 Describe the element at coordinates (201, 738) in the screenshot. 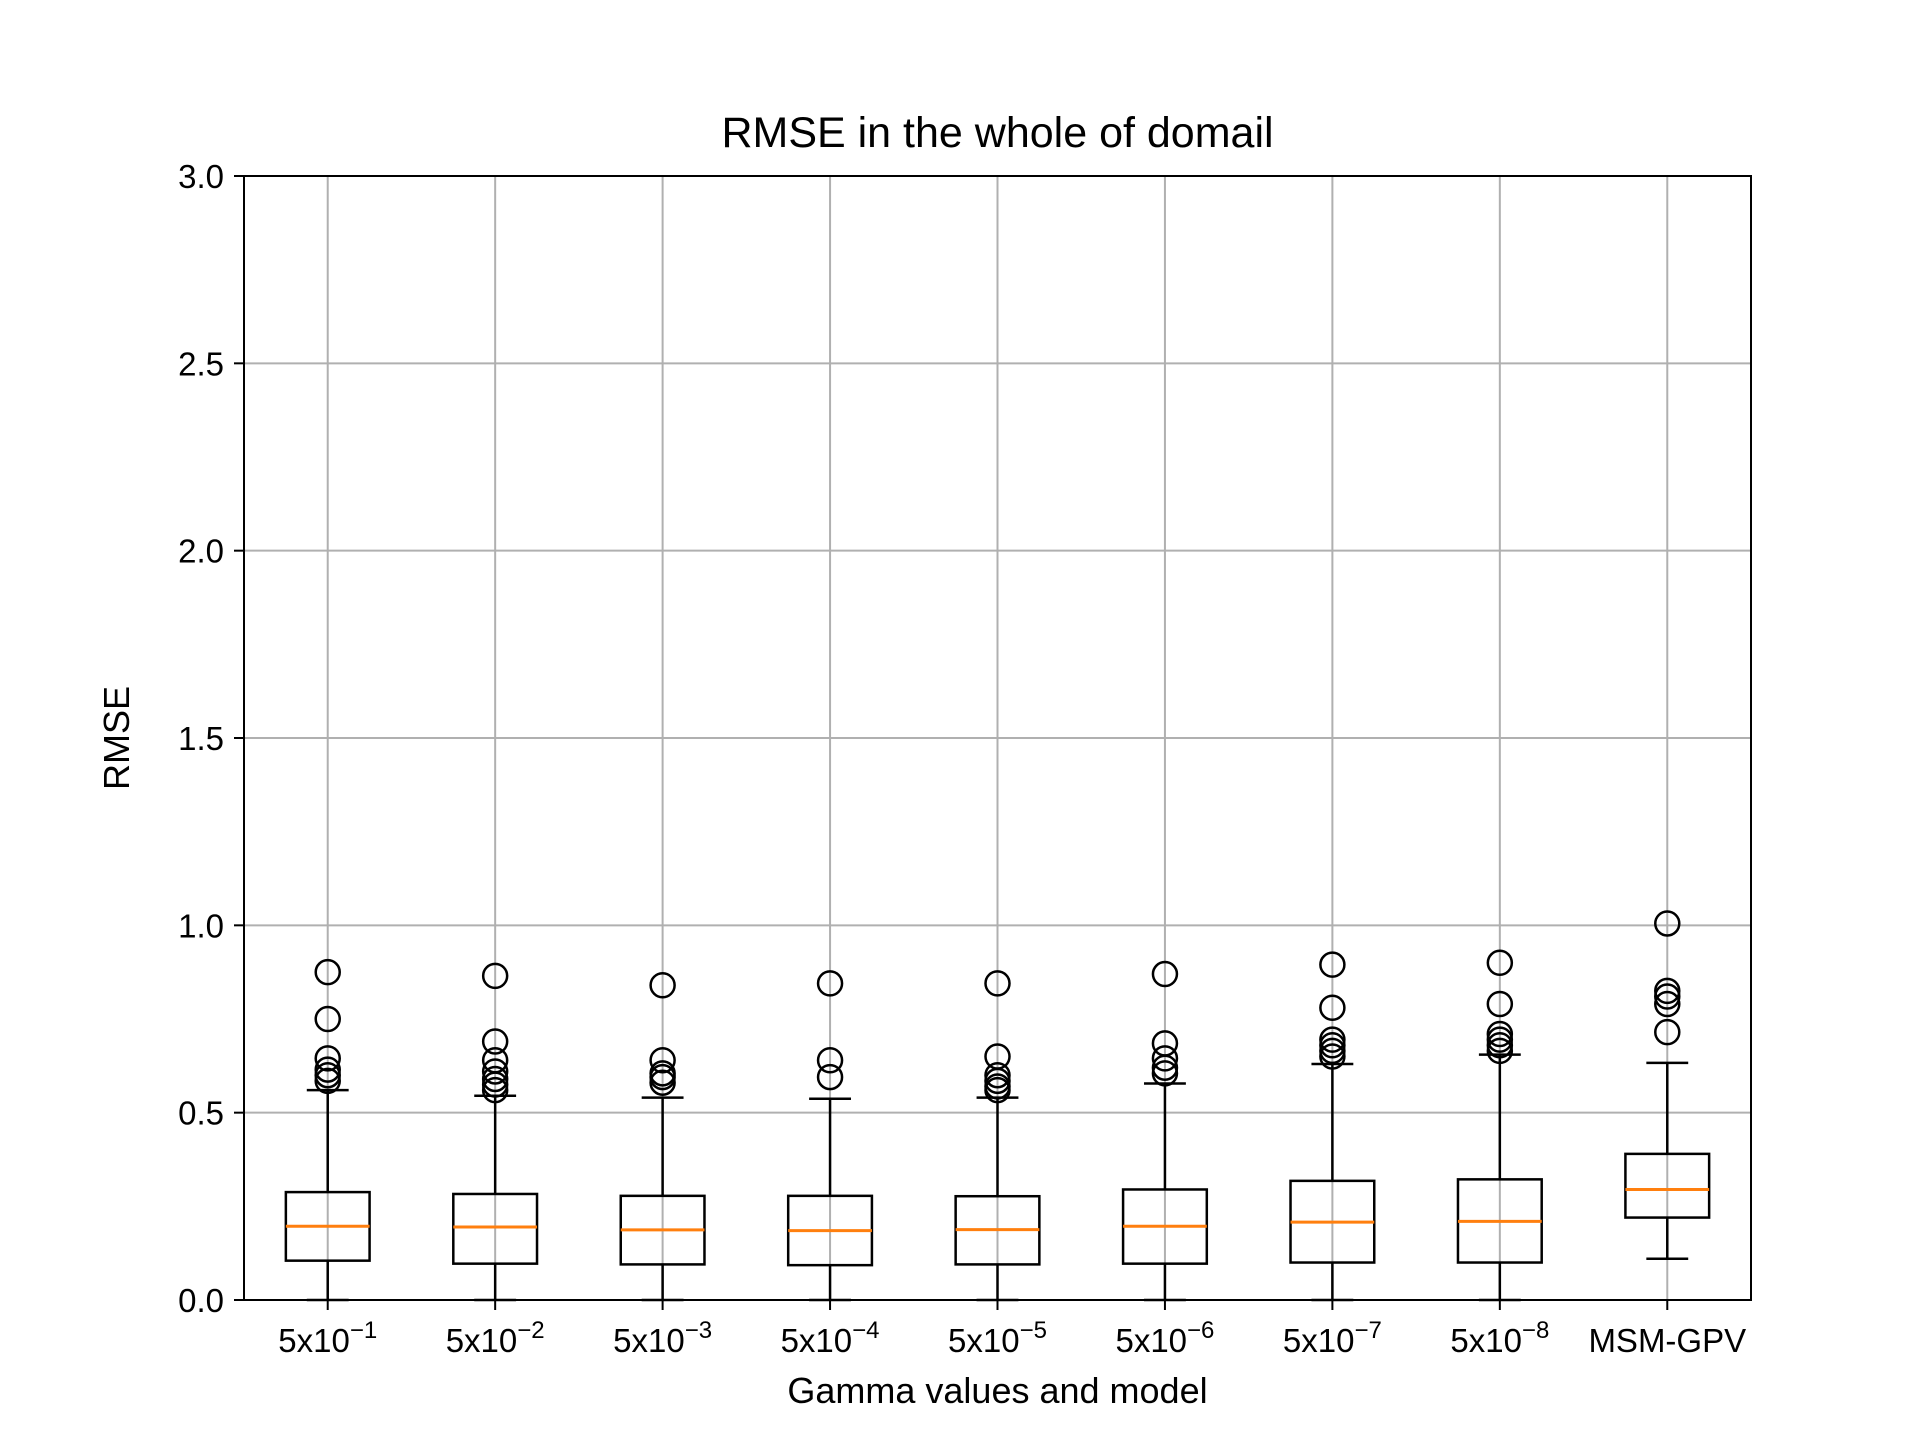

I see `y-tick-label: 1.5` at that location.